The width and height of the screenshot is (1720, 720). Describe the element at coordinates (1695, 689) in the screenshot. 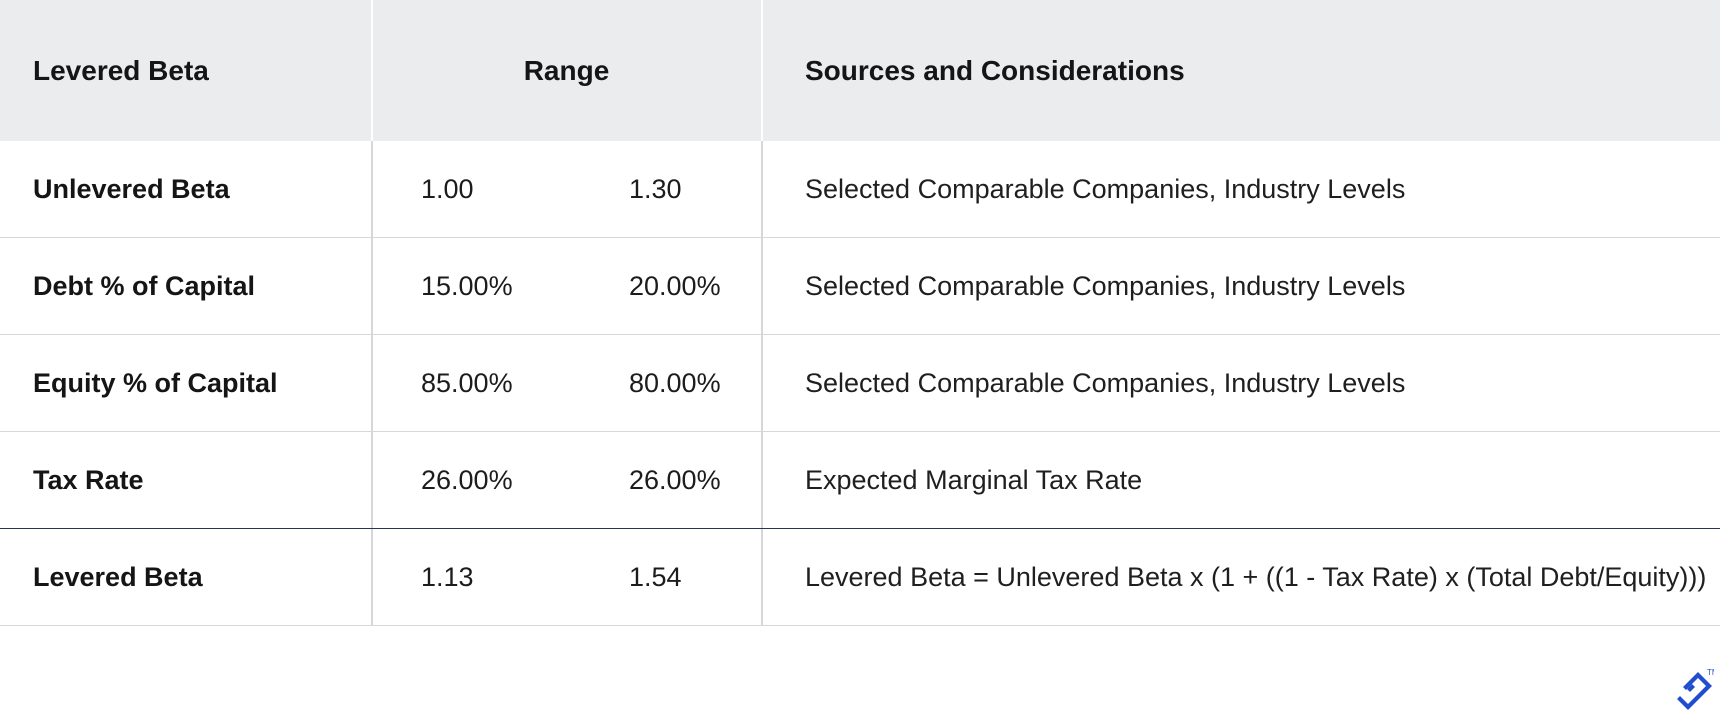

I see `brand-logo-icon: TM` at that location.